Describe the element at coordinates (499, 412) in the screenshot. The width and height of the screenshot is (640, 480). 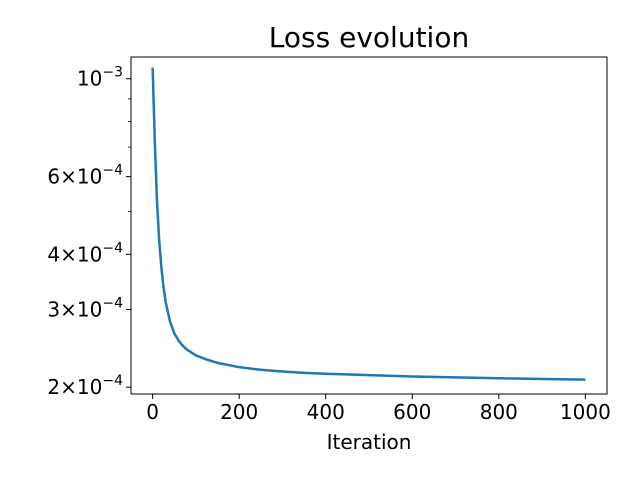
I see `x-tick-label: 800` at that location.